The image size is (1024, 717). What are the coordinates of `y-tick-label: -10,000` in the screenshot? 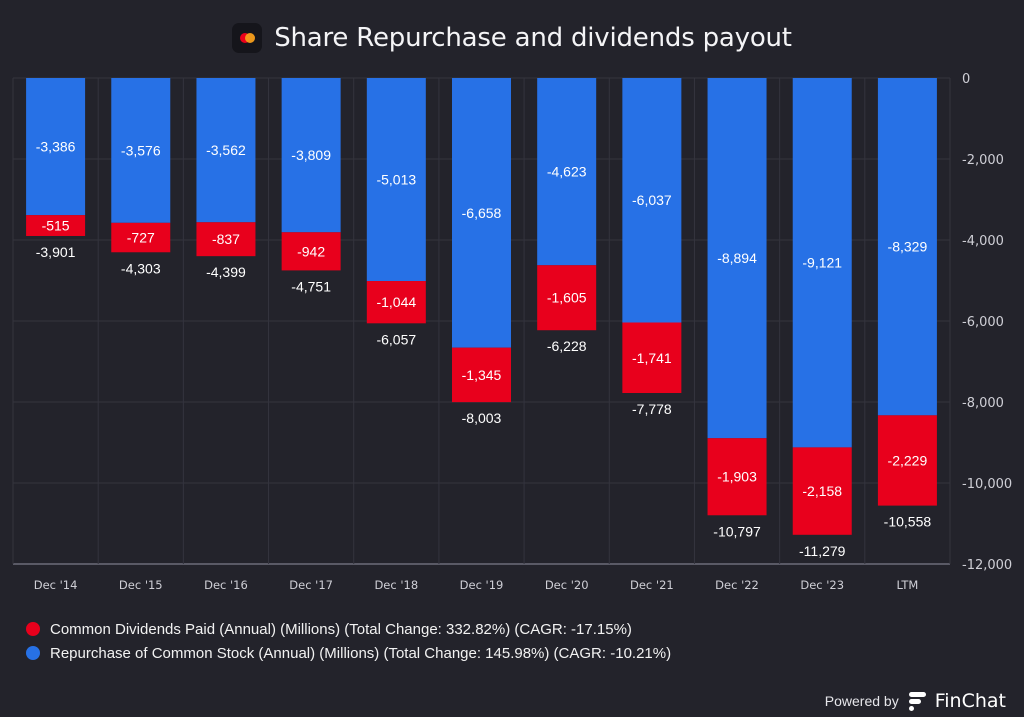 It's located at (987, 484).